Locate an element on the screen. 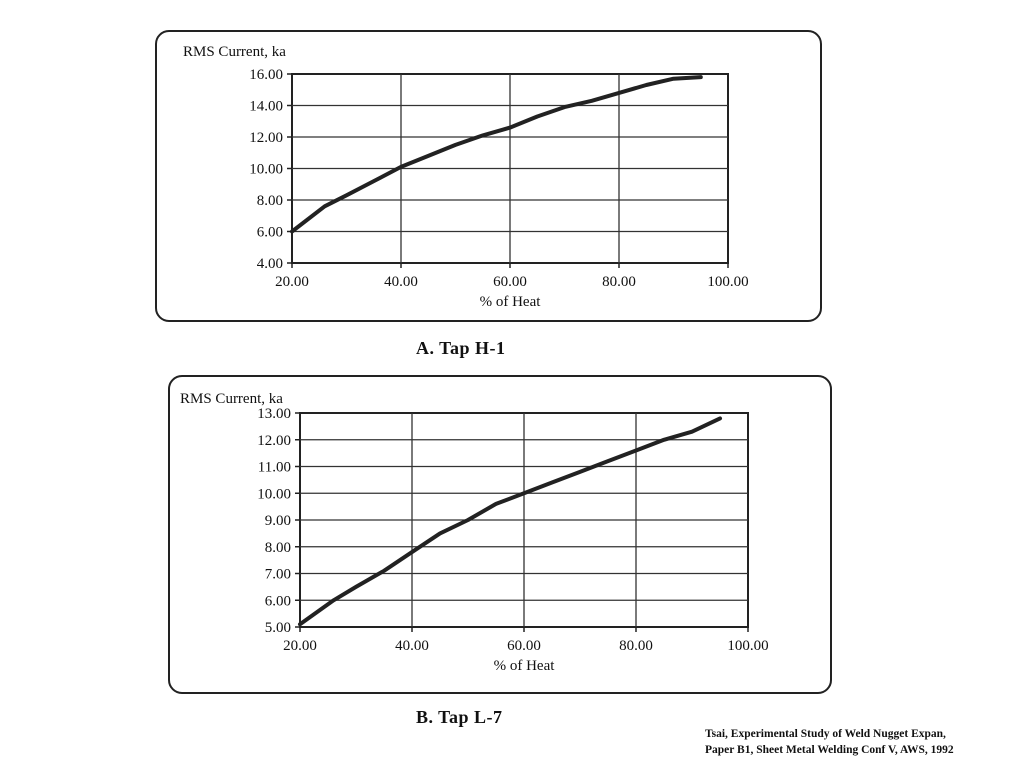 The height and width of the screenshot is (768, 1024). chart-caption-b: B. Tap L-7 is located at coordinates (459, 717).